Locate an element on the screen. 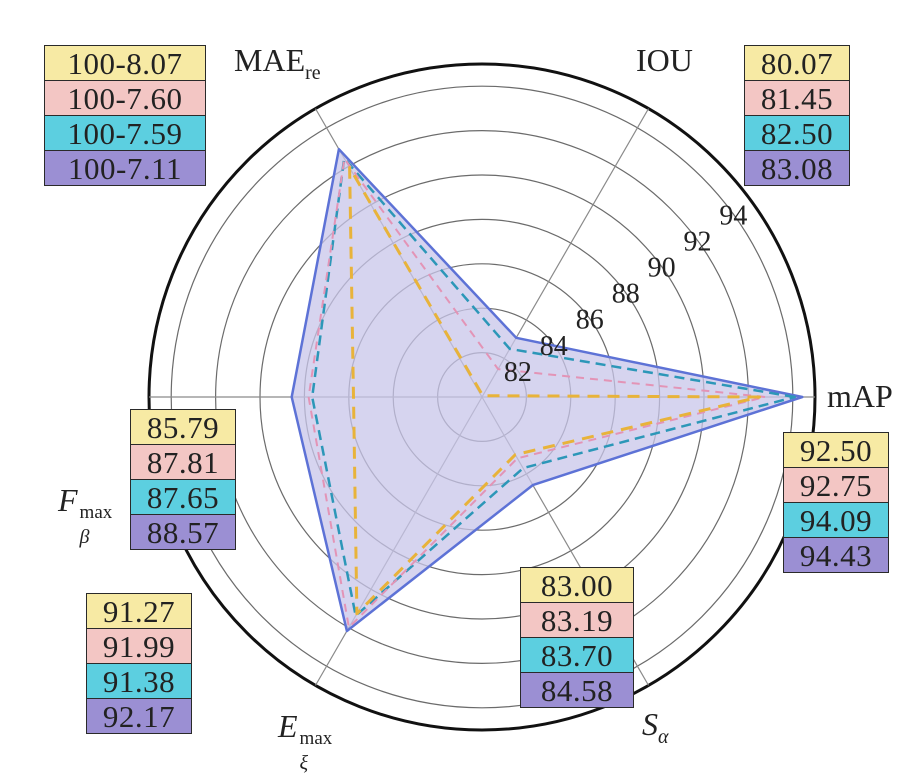 The width and height of the screenshot is (920, 774). value-box: 91.99 is located at coordinates (139, 646).